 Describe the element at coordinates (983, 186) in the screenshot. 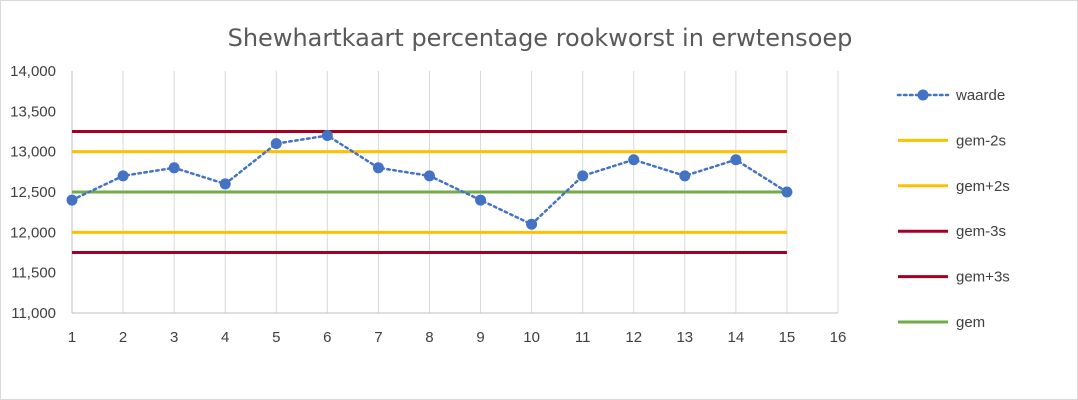

I see `legend-label: gem+2s` at that location.